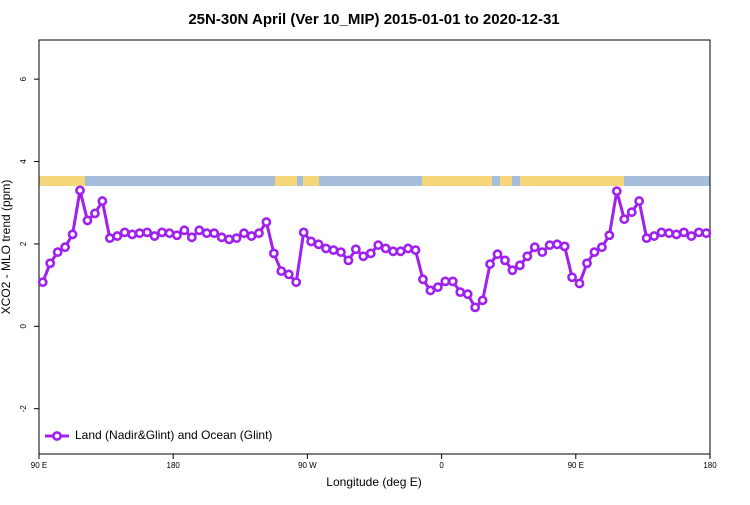 This screenshot has height=505, width=750. I want to click on y-tick-label: 0, so click(23, 326).